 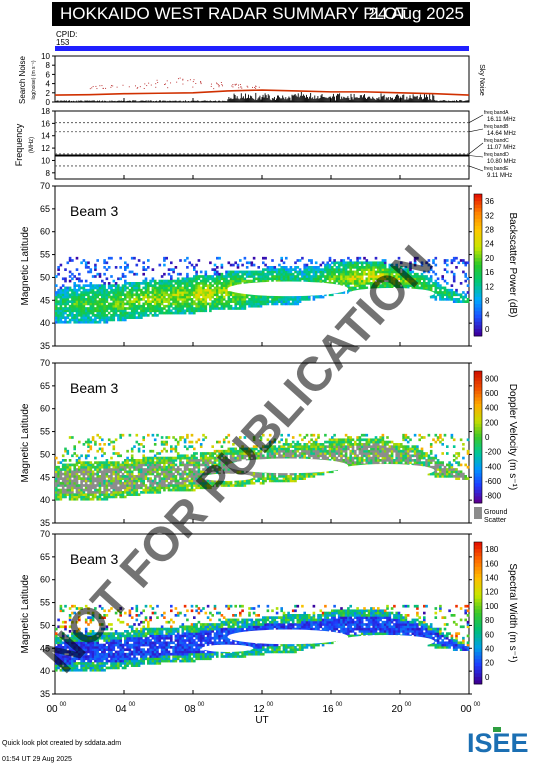 I want to click on rti-gap, so click(x=288, y=289).